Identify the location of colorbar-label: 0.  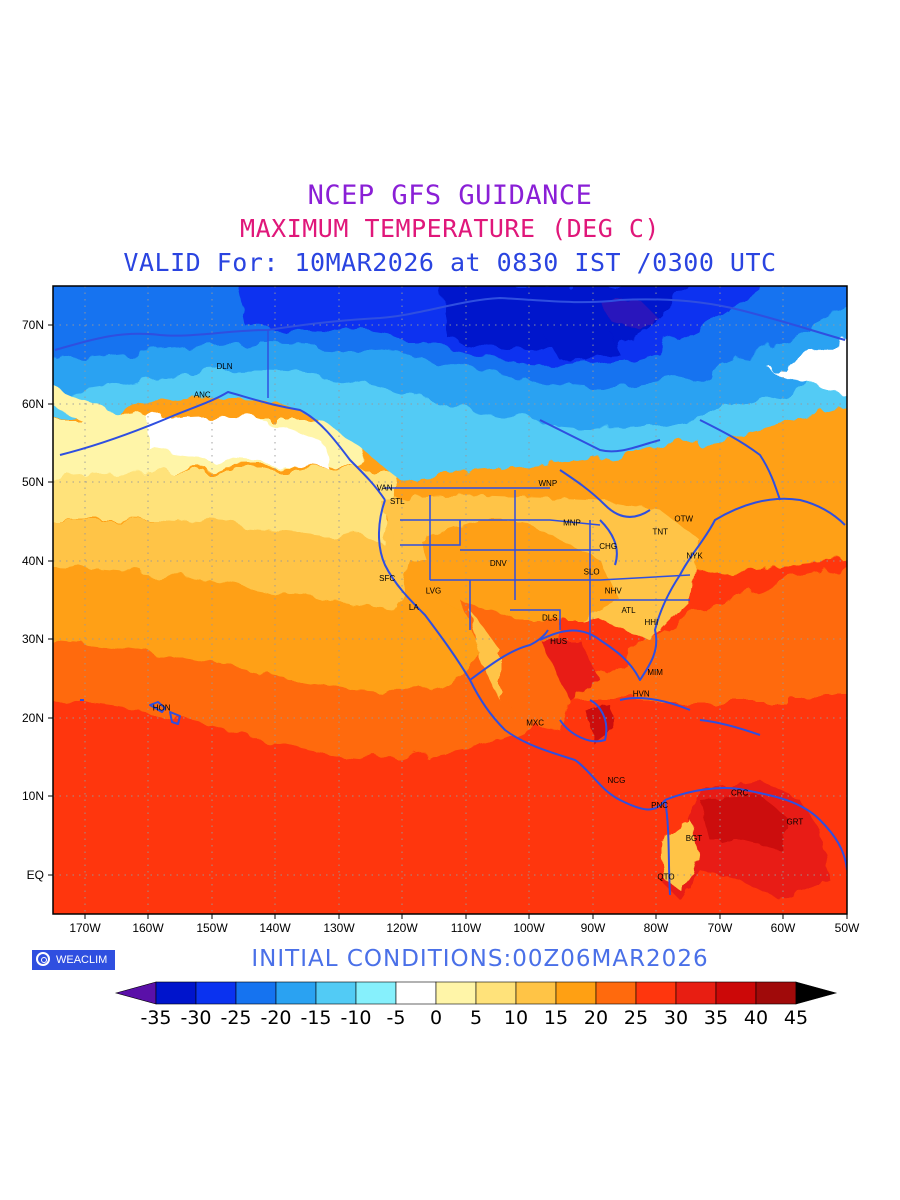
(436, 1018).